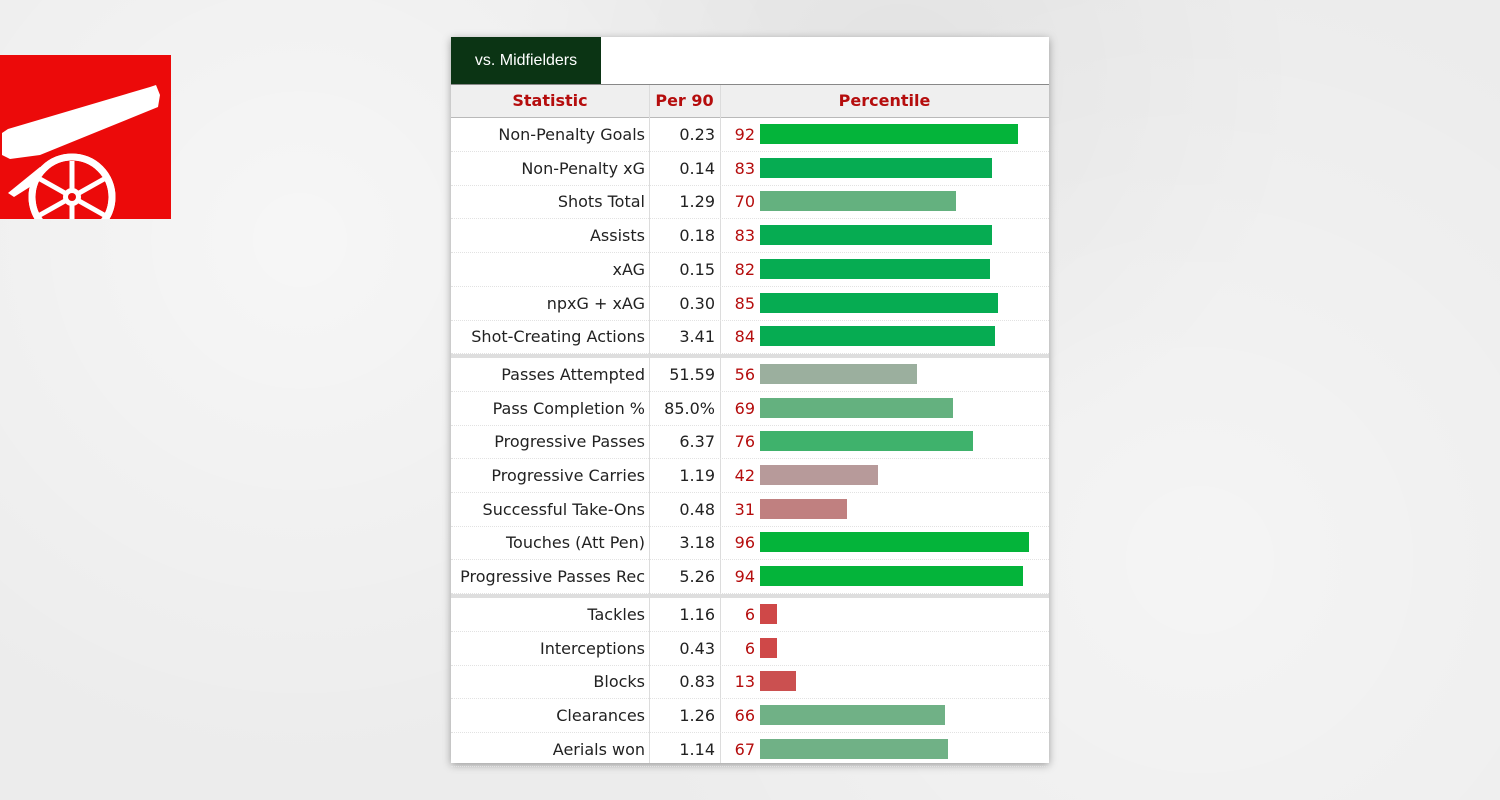  Describe the element at coordinates (744, 442) in the screenshot. I see `percentile-value: 76` at that location.